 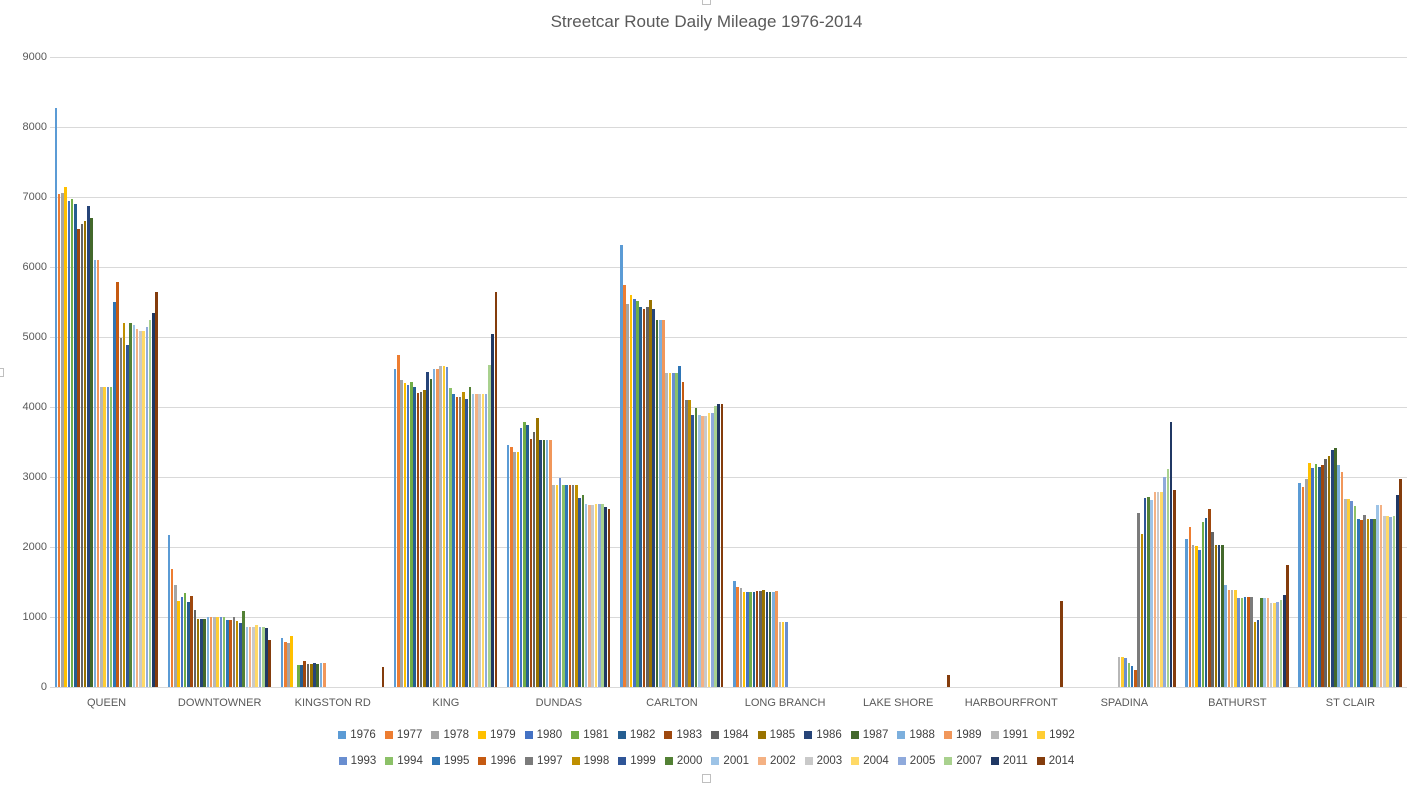 I want to click on legend-item-2007: 2007, so click(x=963, y=761).